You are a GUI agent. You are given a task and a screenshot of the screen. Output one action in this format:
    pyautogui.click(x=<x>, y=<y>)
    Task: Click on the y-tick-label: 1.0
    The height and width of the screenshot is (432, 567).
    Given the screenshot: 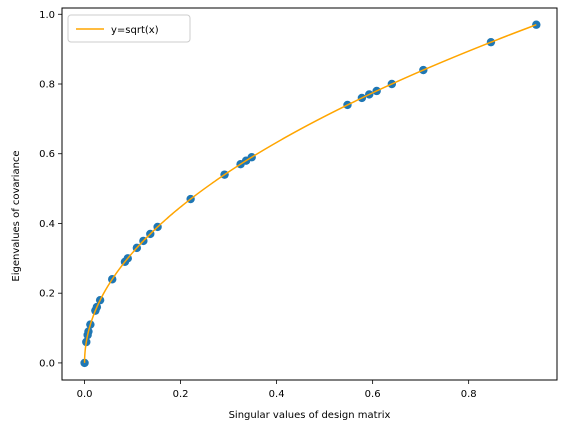 What is the action you would take?
    pyautogui.click(x=47, y=15)
    